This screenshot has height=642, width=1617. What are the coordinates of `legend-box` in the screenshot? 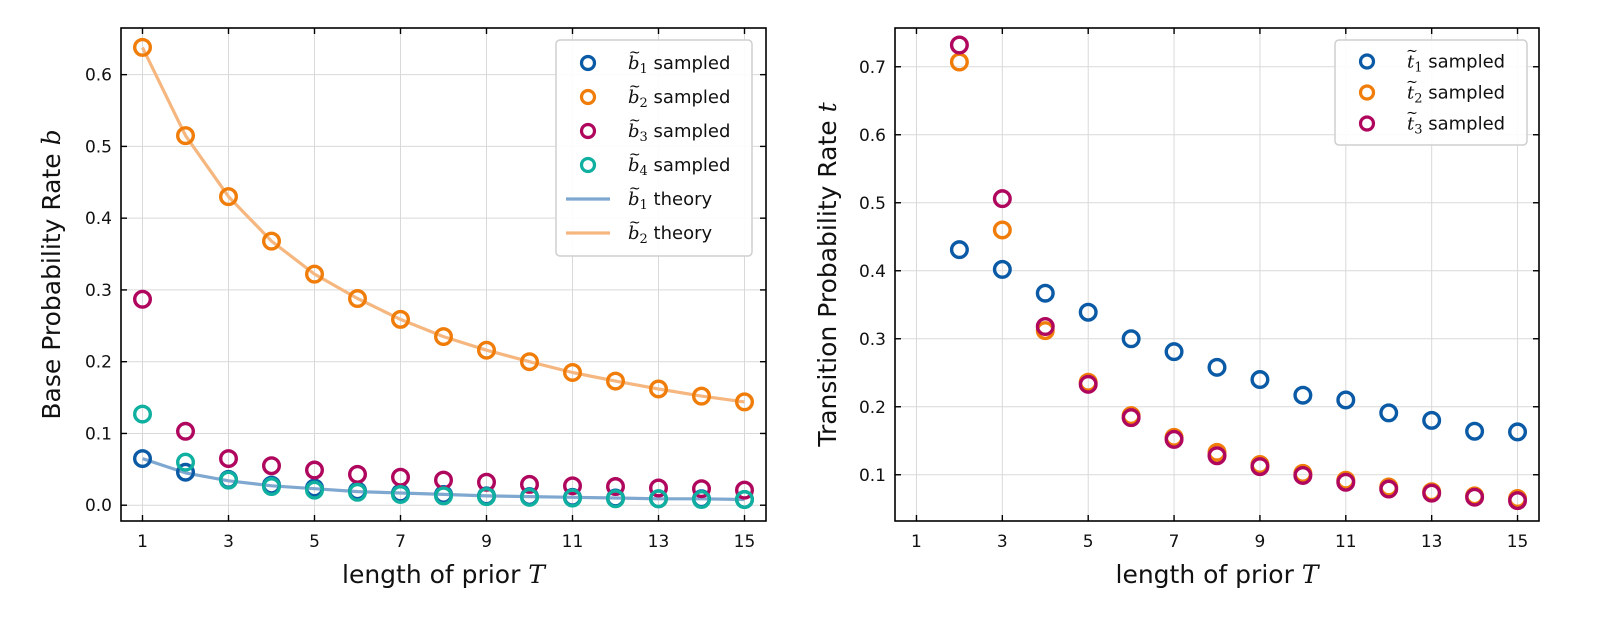 It's located at (1431, 92).